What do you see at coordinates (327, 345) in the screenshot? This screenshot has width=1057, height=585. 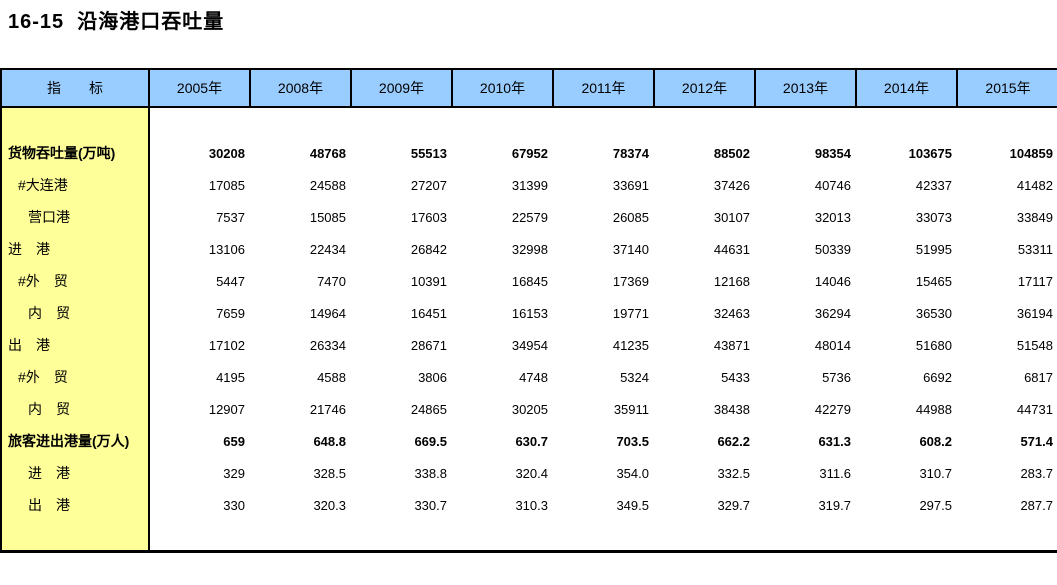 I see `cell-value: 26334` at bounding box center [327, 345].